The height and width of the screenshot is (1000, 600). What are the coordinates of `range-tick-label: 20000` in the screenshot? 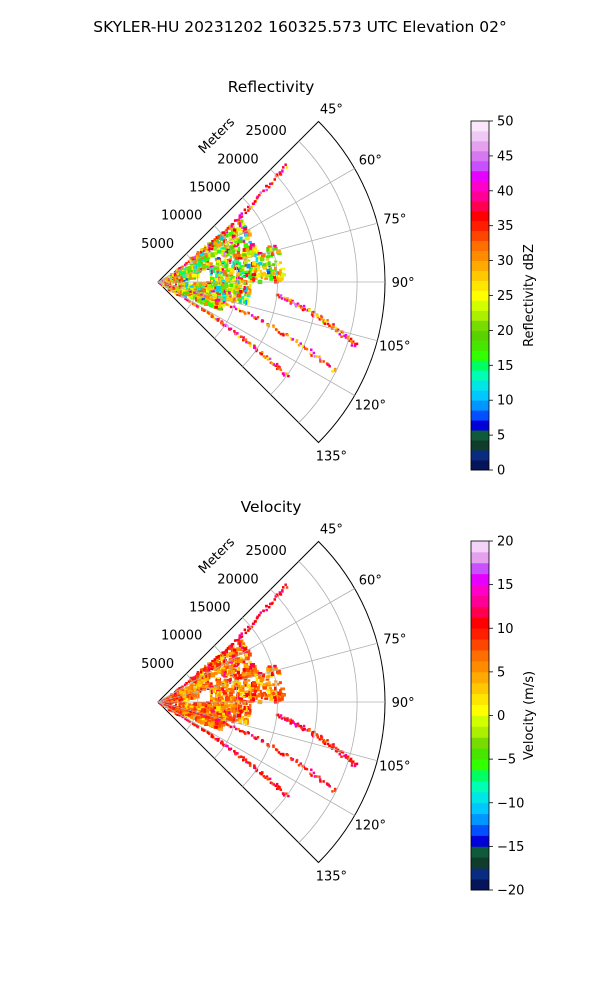 It's located at (237, 579).